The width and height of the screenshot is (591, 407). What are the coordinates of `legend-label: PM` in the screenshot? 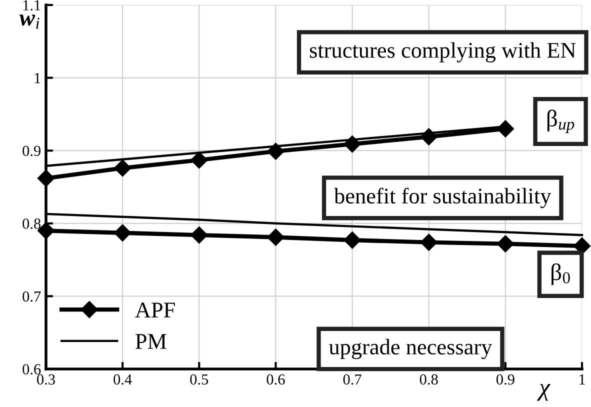 It's located at (151, 341).